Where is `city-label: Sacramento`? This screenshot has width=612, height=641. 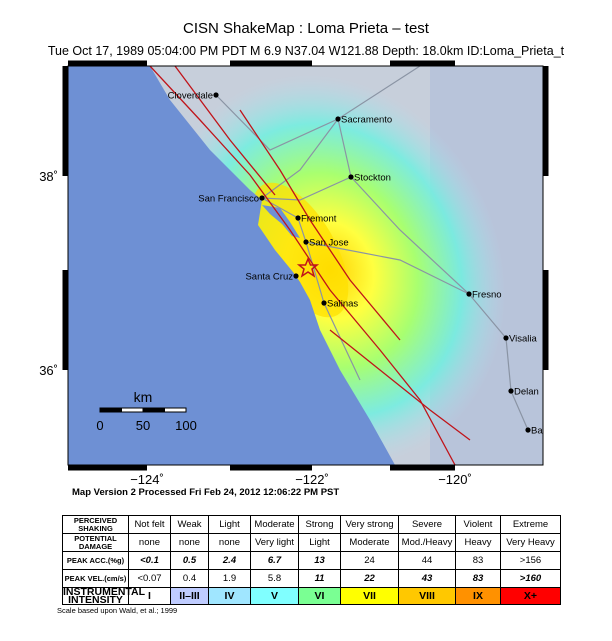
city-label: Sacramento is located at coordinates (366, 120).